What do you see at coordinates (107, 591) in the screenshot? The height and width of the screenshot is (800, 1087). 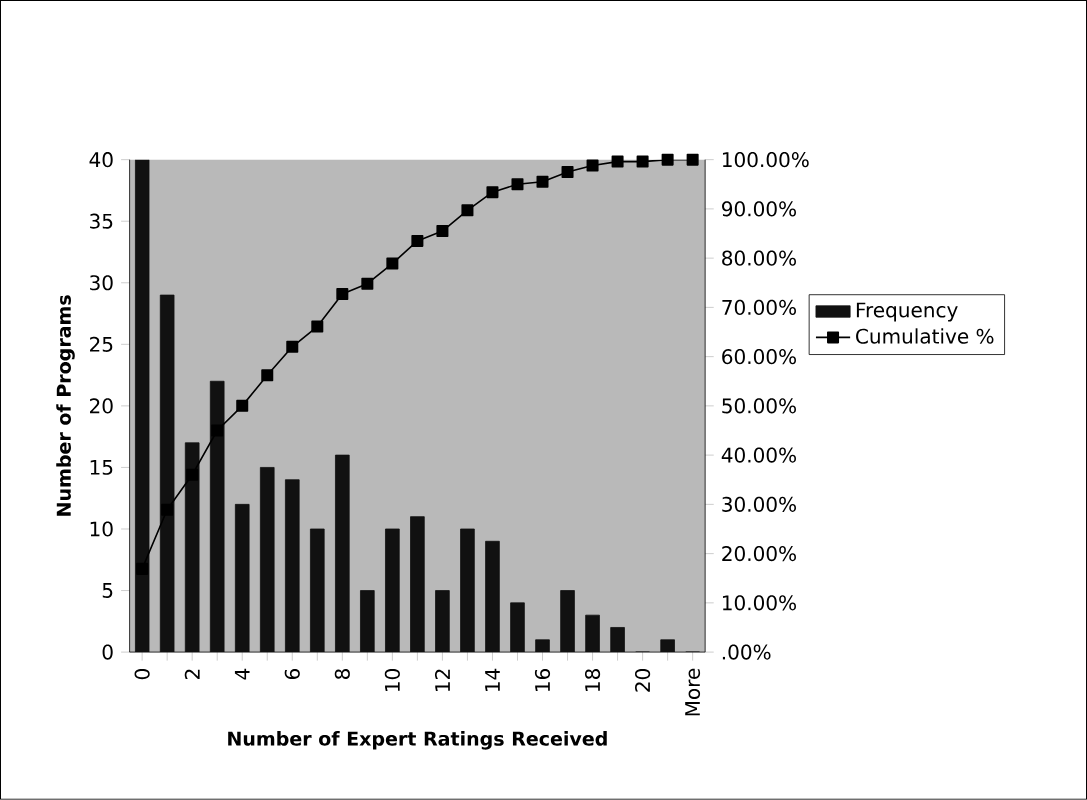 I see `y-tick-label: 5` at bounding box center [107, 591].